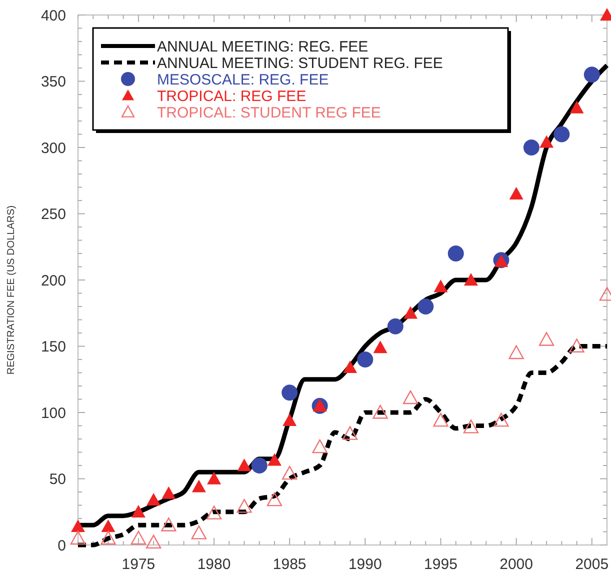  I want to click on y-tick-label: 200, so click(53, 281).